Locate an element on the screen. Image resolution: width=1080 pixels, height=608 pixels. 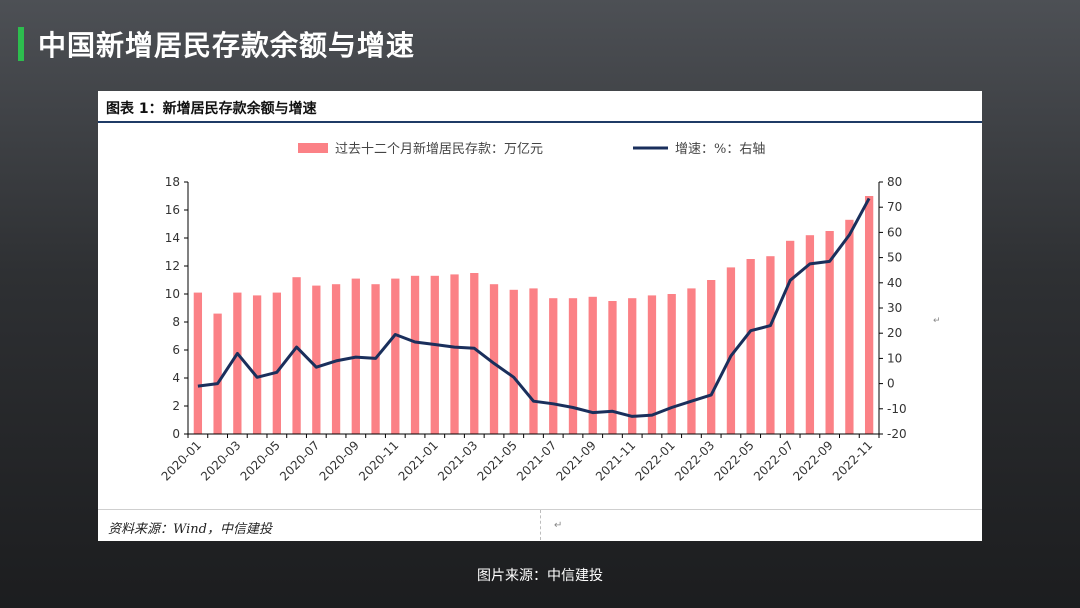
paragraph-mark-chart: ↵ is located at coordinates (937, 321).